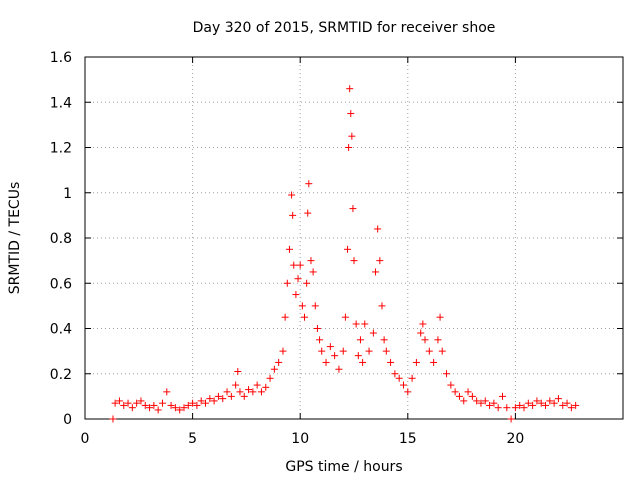  Describe the element at coordinates (192, 439) in the screenshot. I see `x-tick-label: 5` at that location.